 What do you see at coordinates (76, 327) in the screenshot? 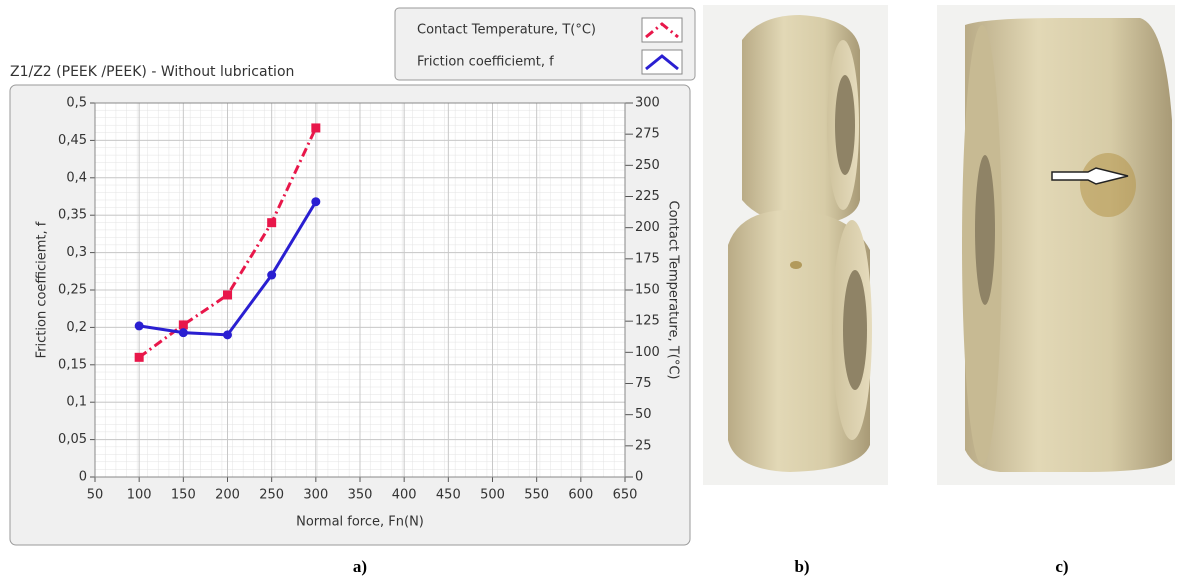
I see `y-tick-label: 0,2` at bounding box center [76, 327].